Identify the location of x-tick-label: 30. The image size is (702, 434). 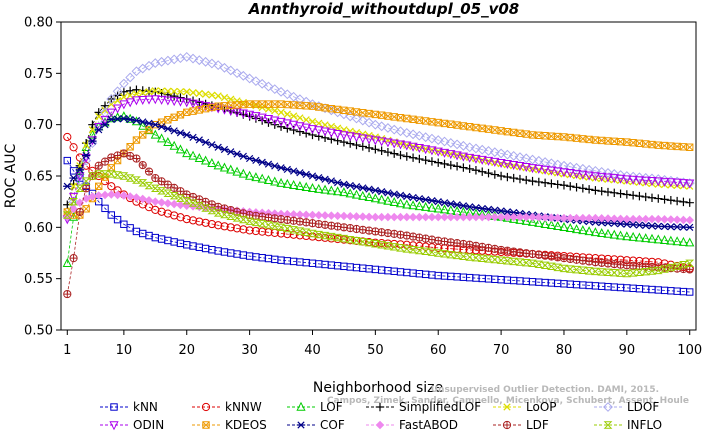
(249, 350).